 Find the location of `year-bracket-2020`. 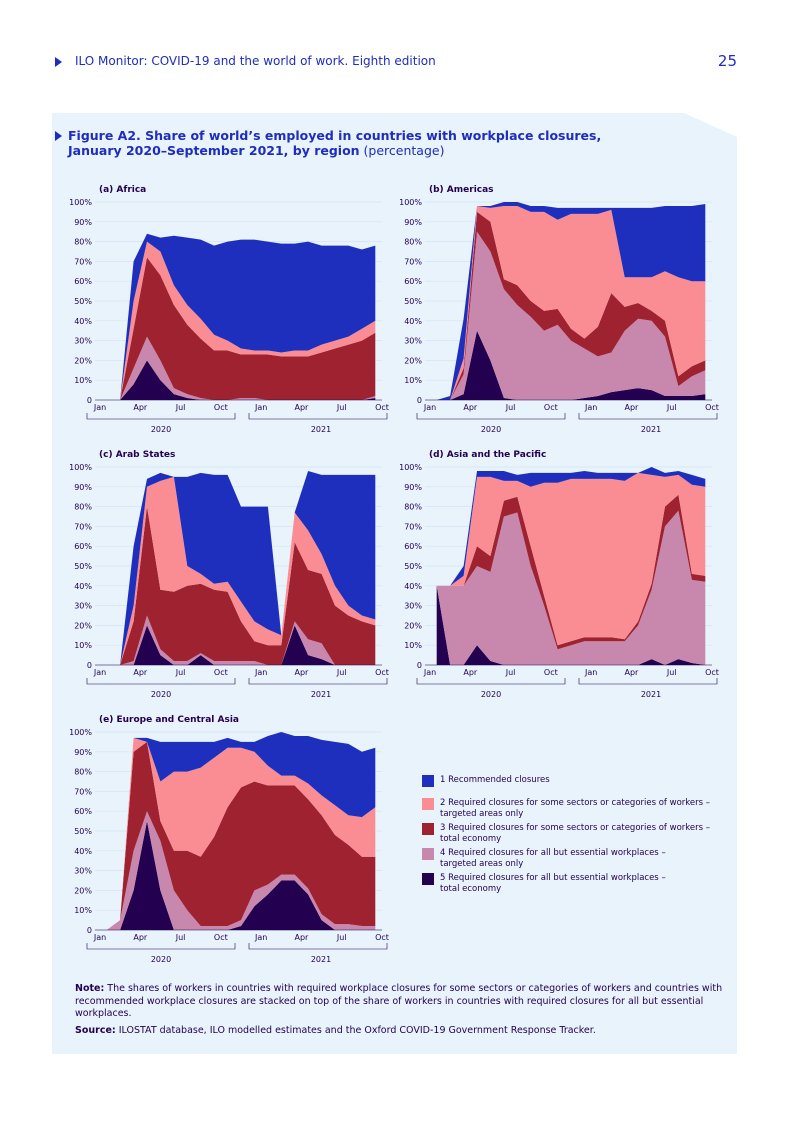

year-bracket-2020 is located at coordinates (161, 946).